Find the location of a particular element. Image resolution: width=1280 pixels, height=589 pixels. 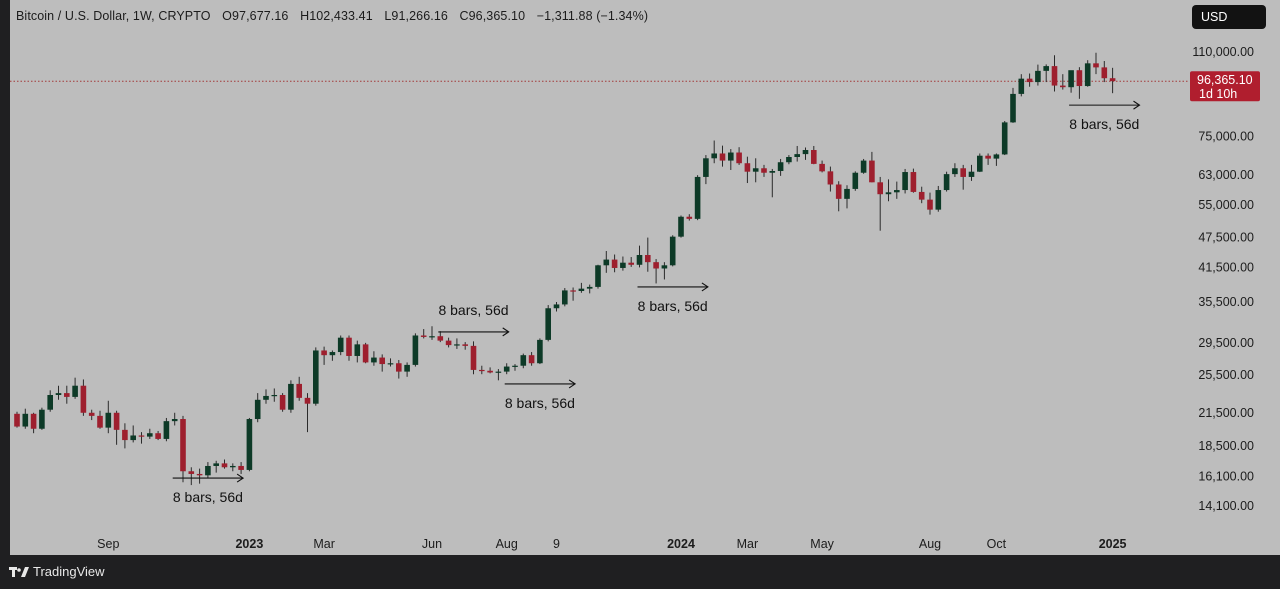

currency-button: USD is located at coordinates (1229, 17).